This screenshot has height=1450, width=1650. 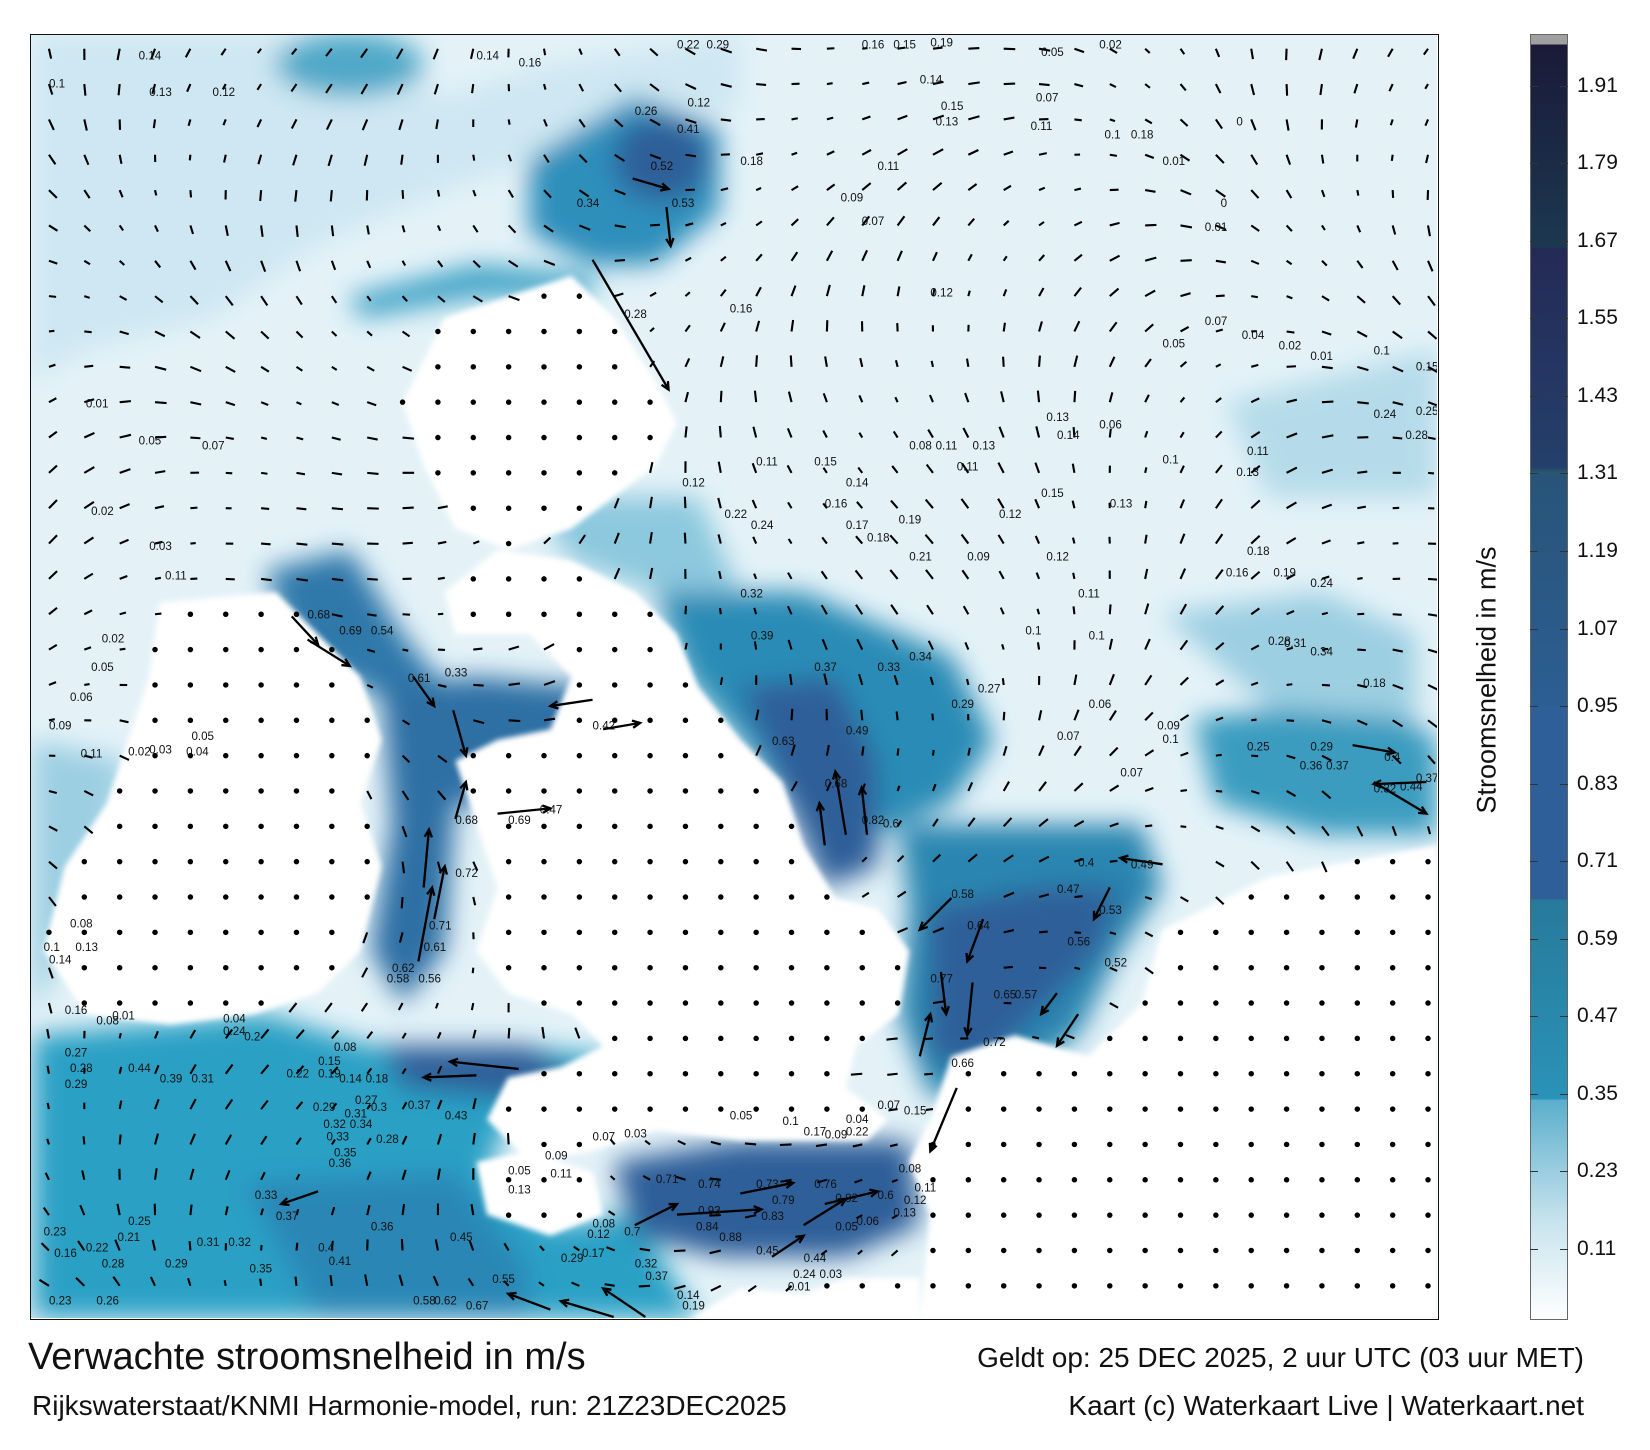 I want to click on speed-label: 0, so click(x=1239, y=122).